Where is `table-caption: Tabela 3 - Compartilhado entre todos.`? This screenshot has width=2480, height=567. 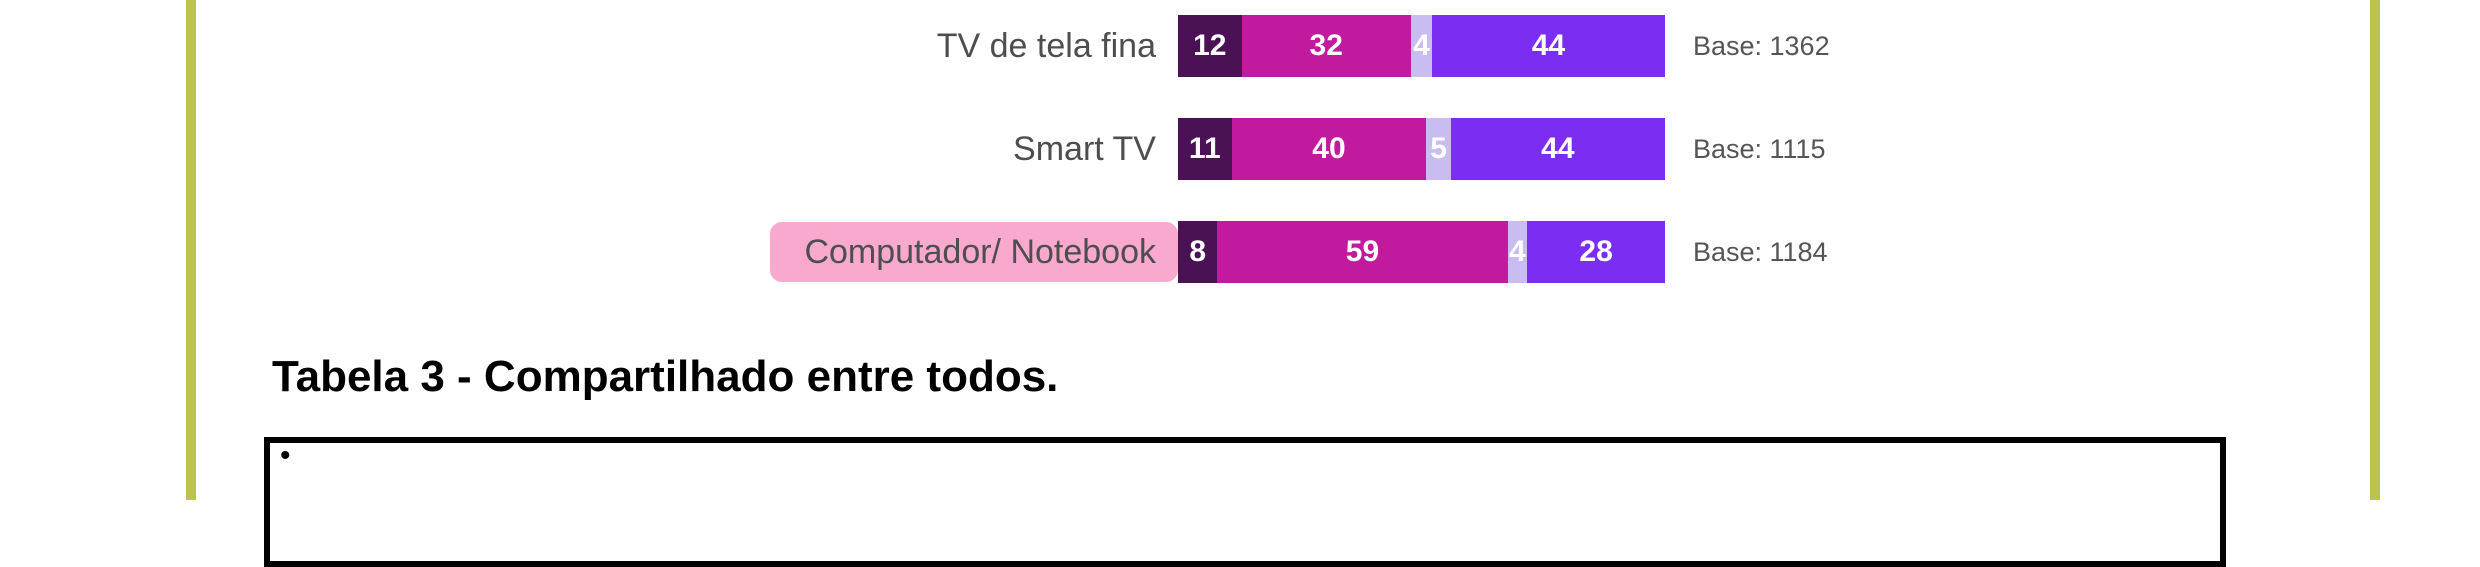
table-caption: Tabela 3 - Compartilhado entre todos. is located at coordinates (665, 376).